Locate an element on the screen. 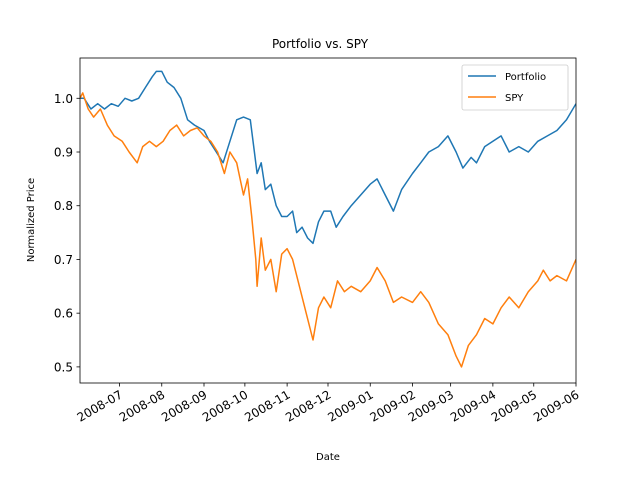 The width and height of the screenshot is (640, 480). x-tick-label: 2008-08 is located at coordinates (142, 405).